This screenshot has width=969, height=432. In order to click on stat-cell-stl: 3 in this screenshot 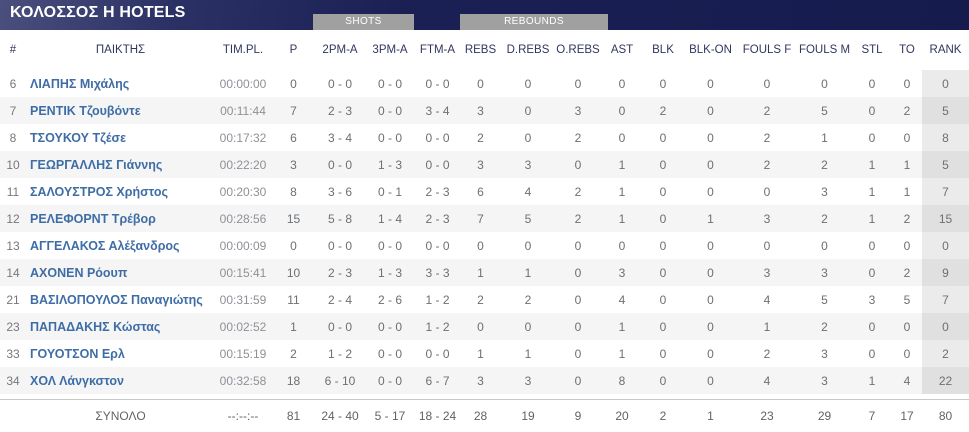, I will do `click(872, 299)`.